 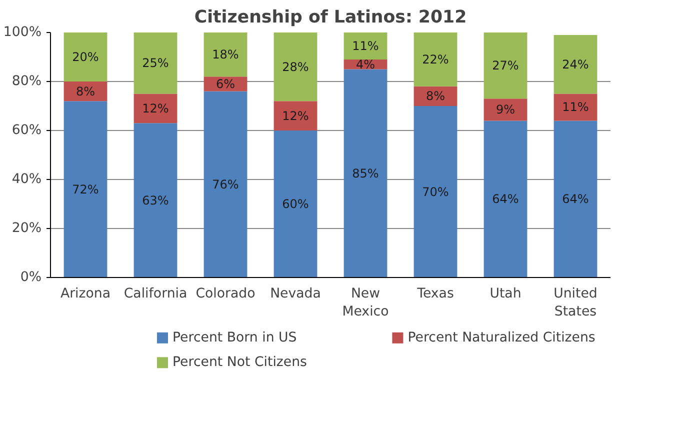 I want to click on y-tick-label: 40%, so click(x=27, y=179).